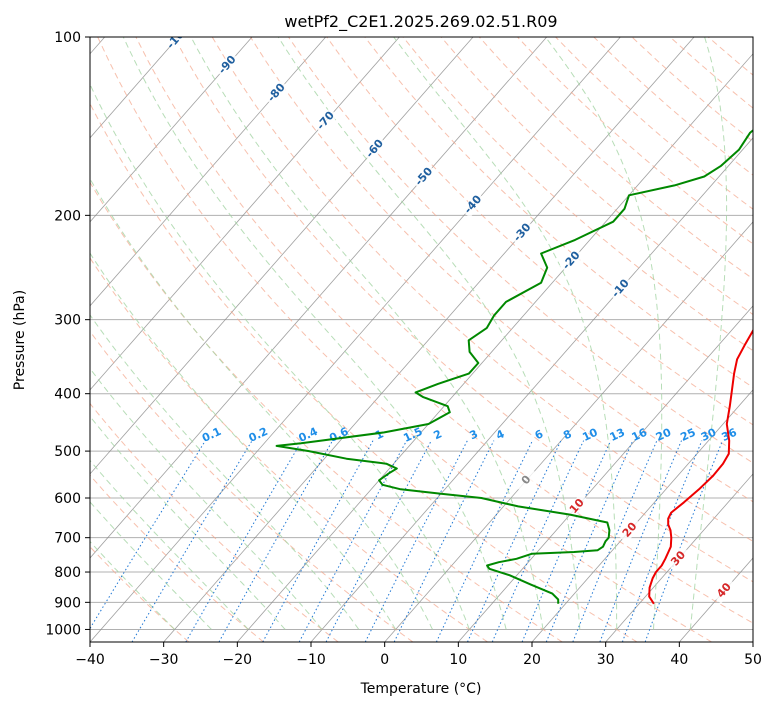 This screenshot has width=775, height=708. Describe the element at coordinates (590, 435) in the screenshot. I see `mixing-ratio-label: 10` at that location.